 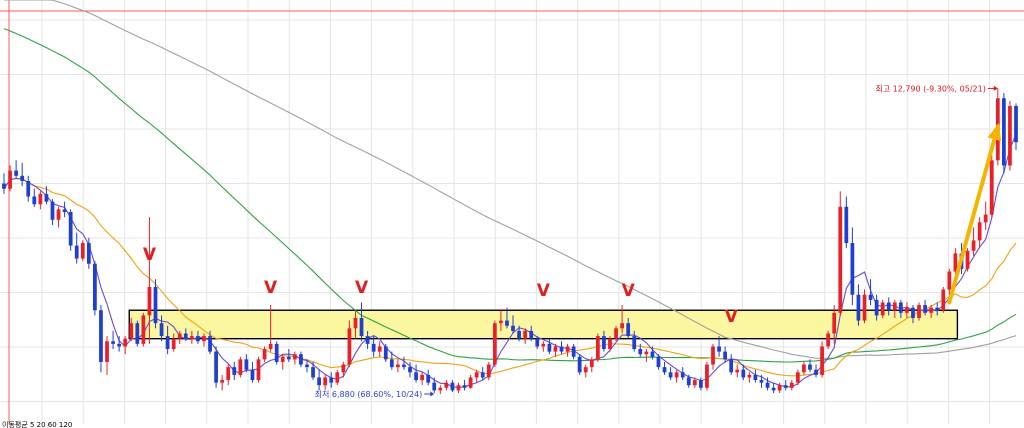 What do you see at coordinates (37, 424) in the screenshot?
I see `ma-legend: 이동평균 5 20 60 120` at bounding box center [37, 424].